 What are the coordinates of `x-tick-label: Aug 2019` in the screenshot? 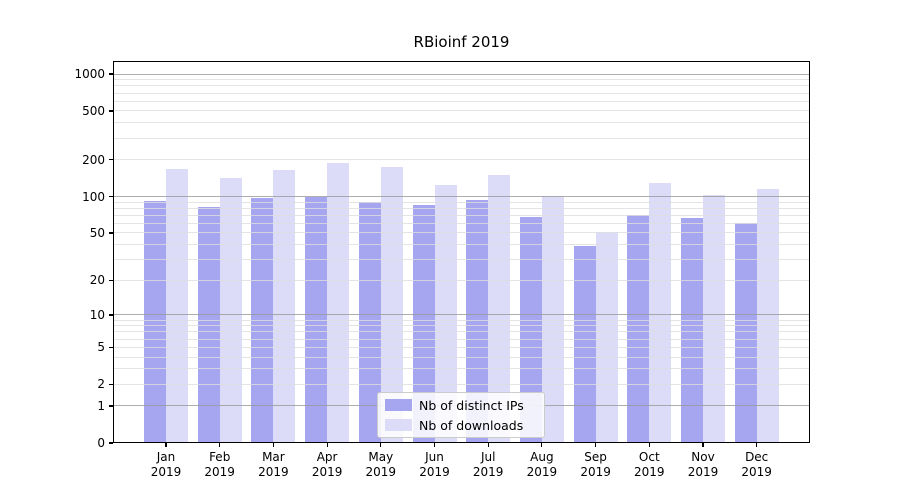 It's located at (542, 464).